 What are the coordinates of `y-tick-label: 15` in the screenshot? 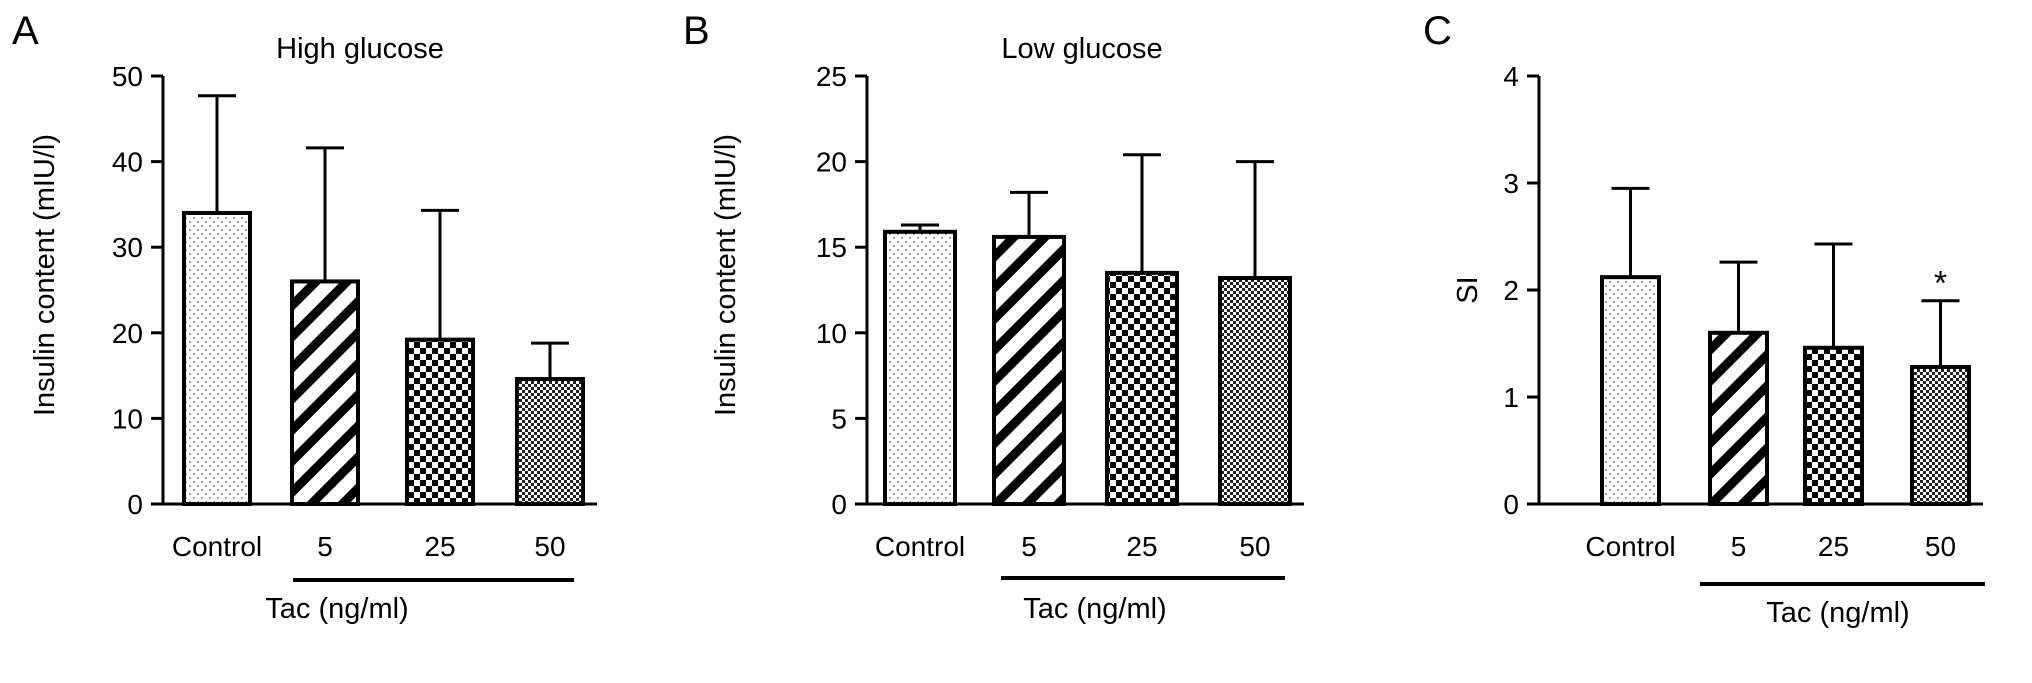 It's located at (831, 247).